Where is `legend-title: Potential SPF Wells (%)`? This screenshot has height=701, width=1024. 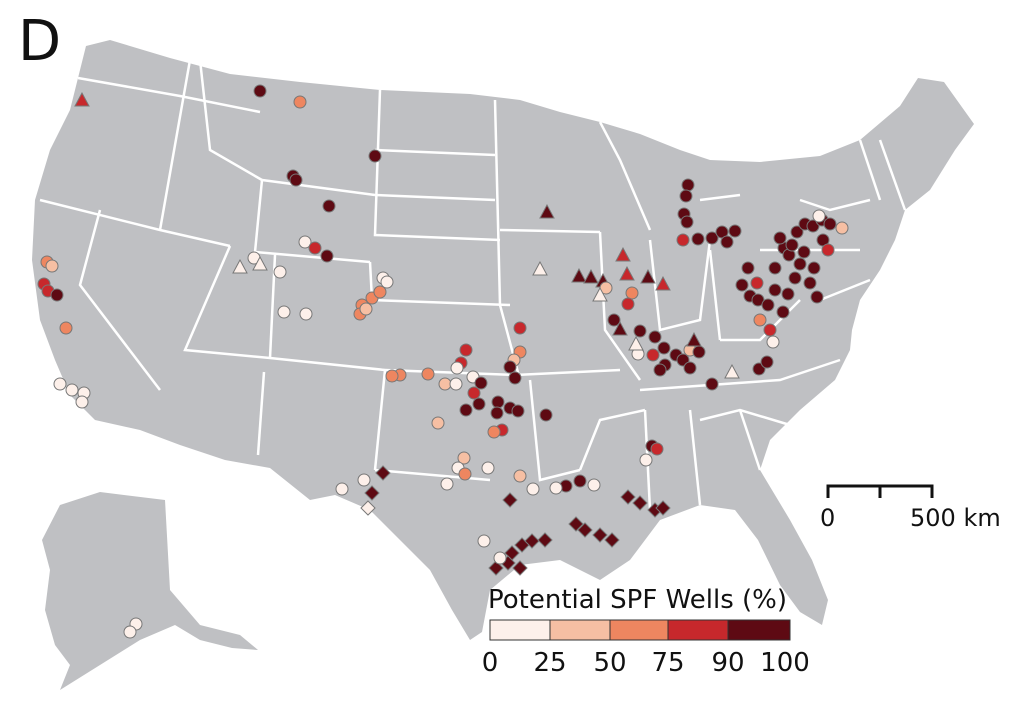
legend-title: Potential SPF Wells (%) is located at coordinates (637, 600).